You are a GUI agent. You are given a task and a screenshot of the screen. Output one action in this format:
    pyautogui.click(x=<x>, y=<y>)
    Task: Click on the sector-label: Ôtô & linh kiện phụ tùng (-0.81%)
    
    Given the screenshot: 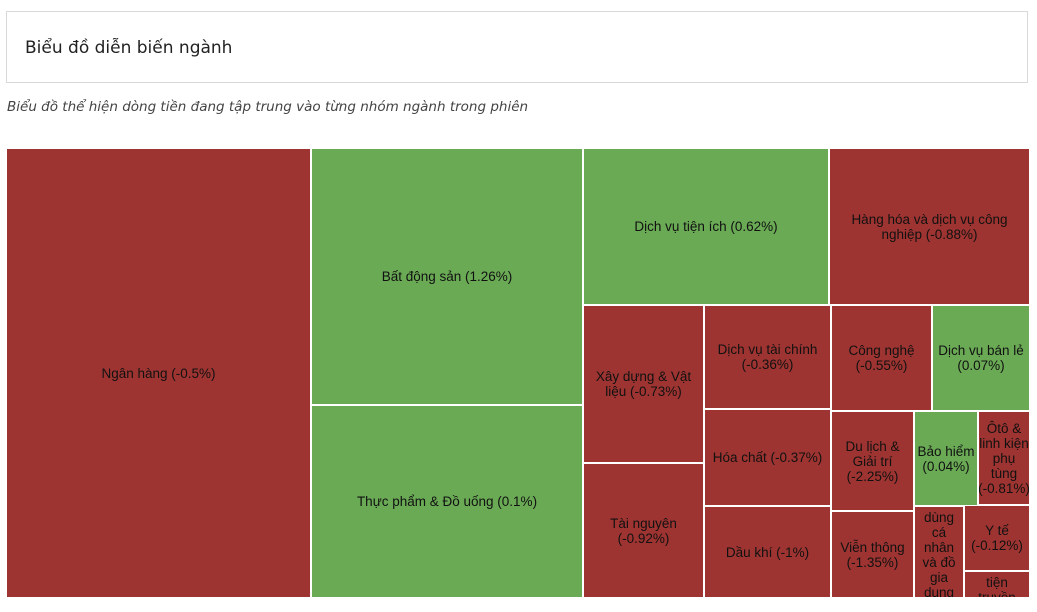 What is the action you would take?
    pyautogui.click(x=1004, y=458)
    